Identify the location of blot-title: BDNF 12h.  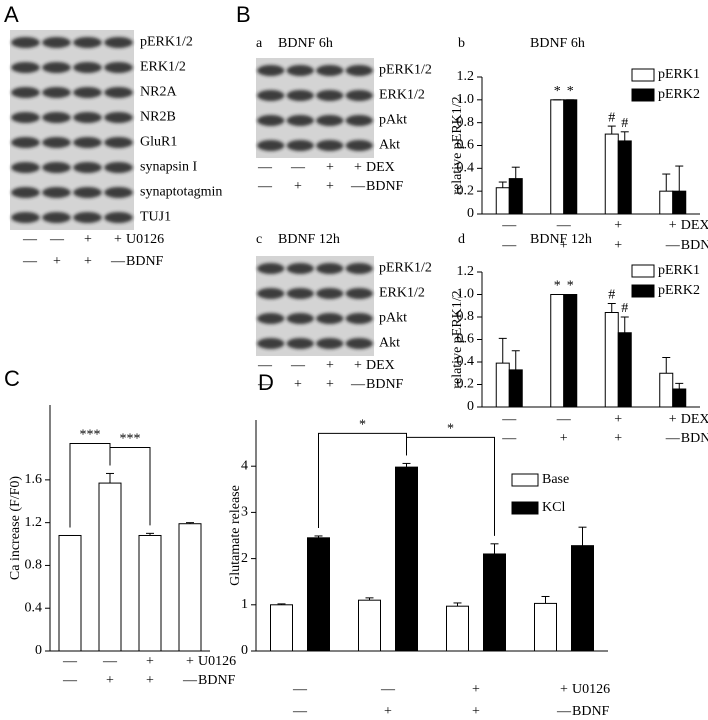
(309, 239).